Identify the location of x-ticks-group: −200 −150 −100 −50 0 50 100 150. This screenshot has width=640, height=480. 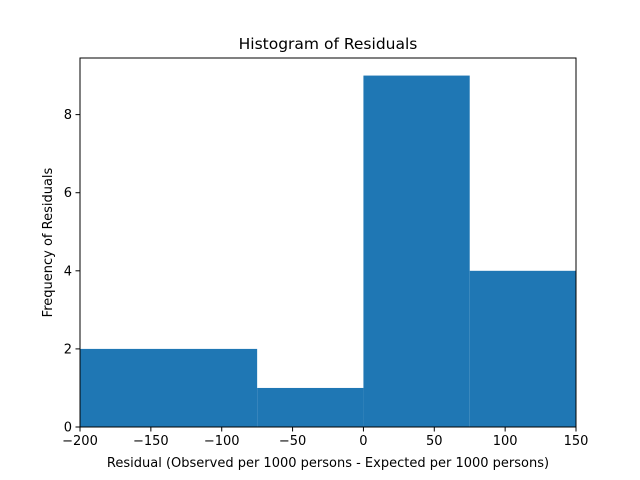
(325, 438).